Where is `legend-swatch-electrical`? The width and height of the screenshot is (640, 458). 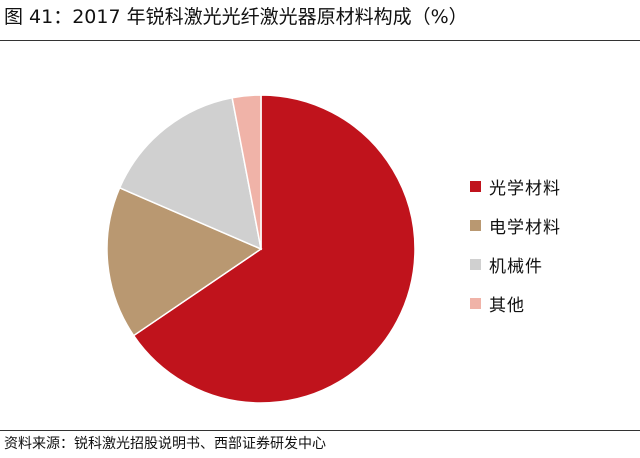 legend-swatch-electrical is located at coordinates (475, 225).